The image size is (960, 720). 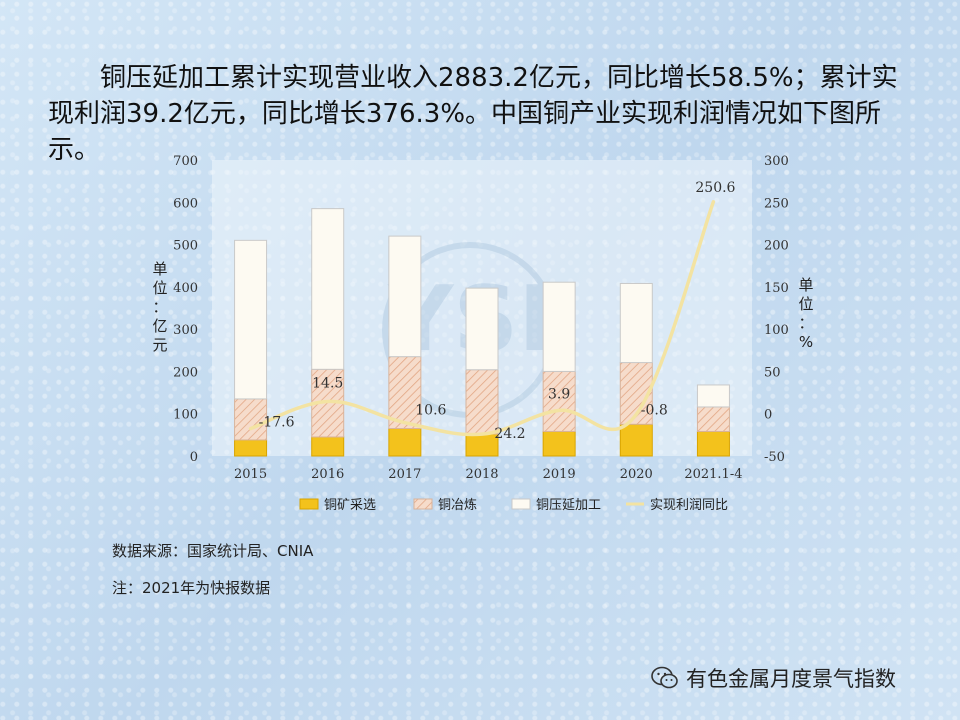 I want to click on x-tick-label: 2019, so click(x=559, y=474).